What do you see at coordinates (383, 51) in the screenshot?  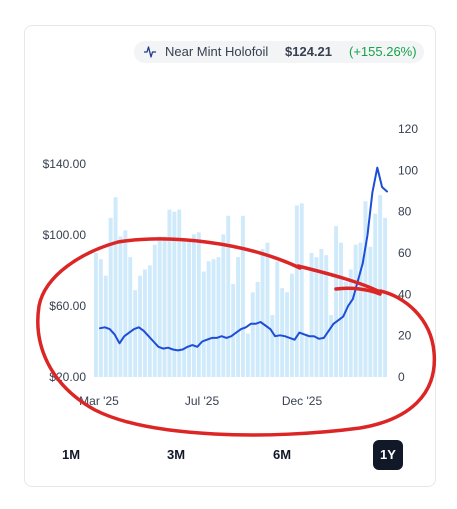 I see `price-change: (+155.26%)` at bounding box center [383, 51].